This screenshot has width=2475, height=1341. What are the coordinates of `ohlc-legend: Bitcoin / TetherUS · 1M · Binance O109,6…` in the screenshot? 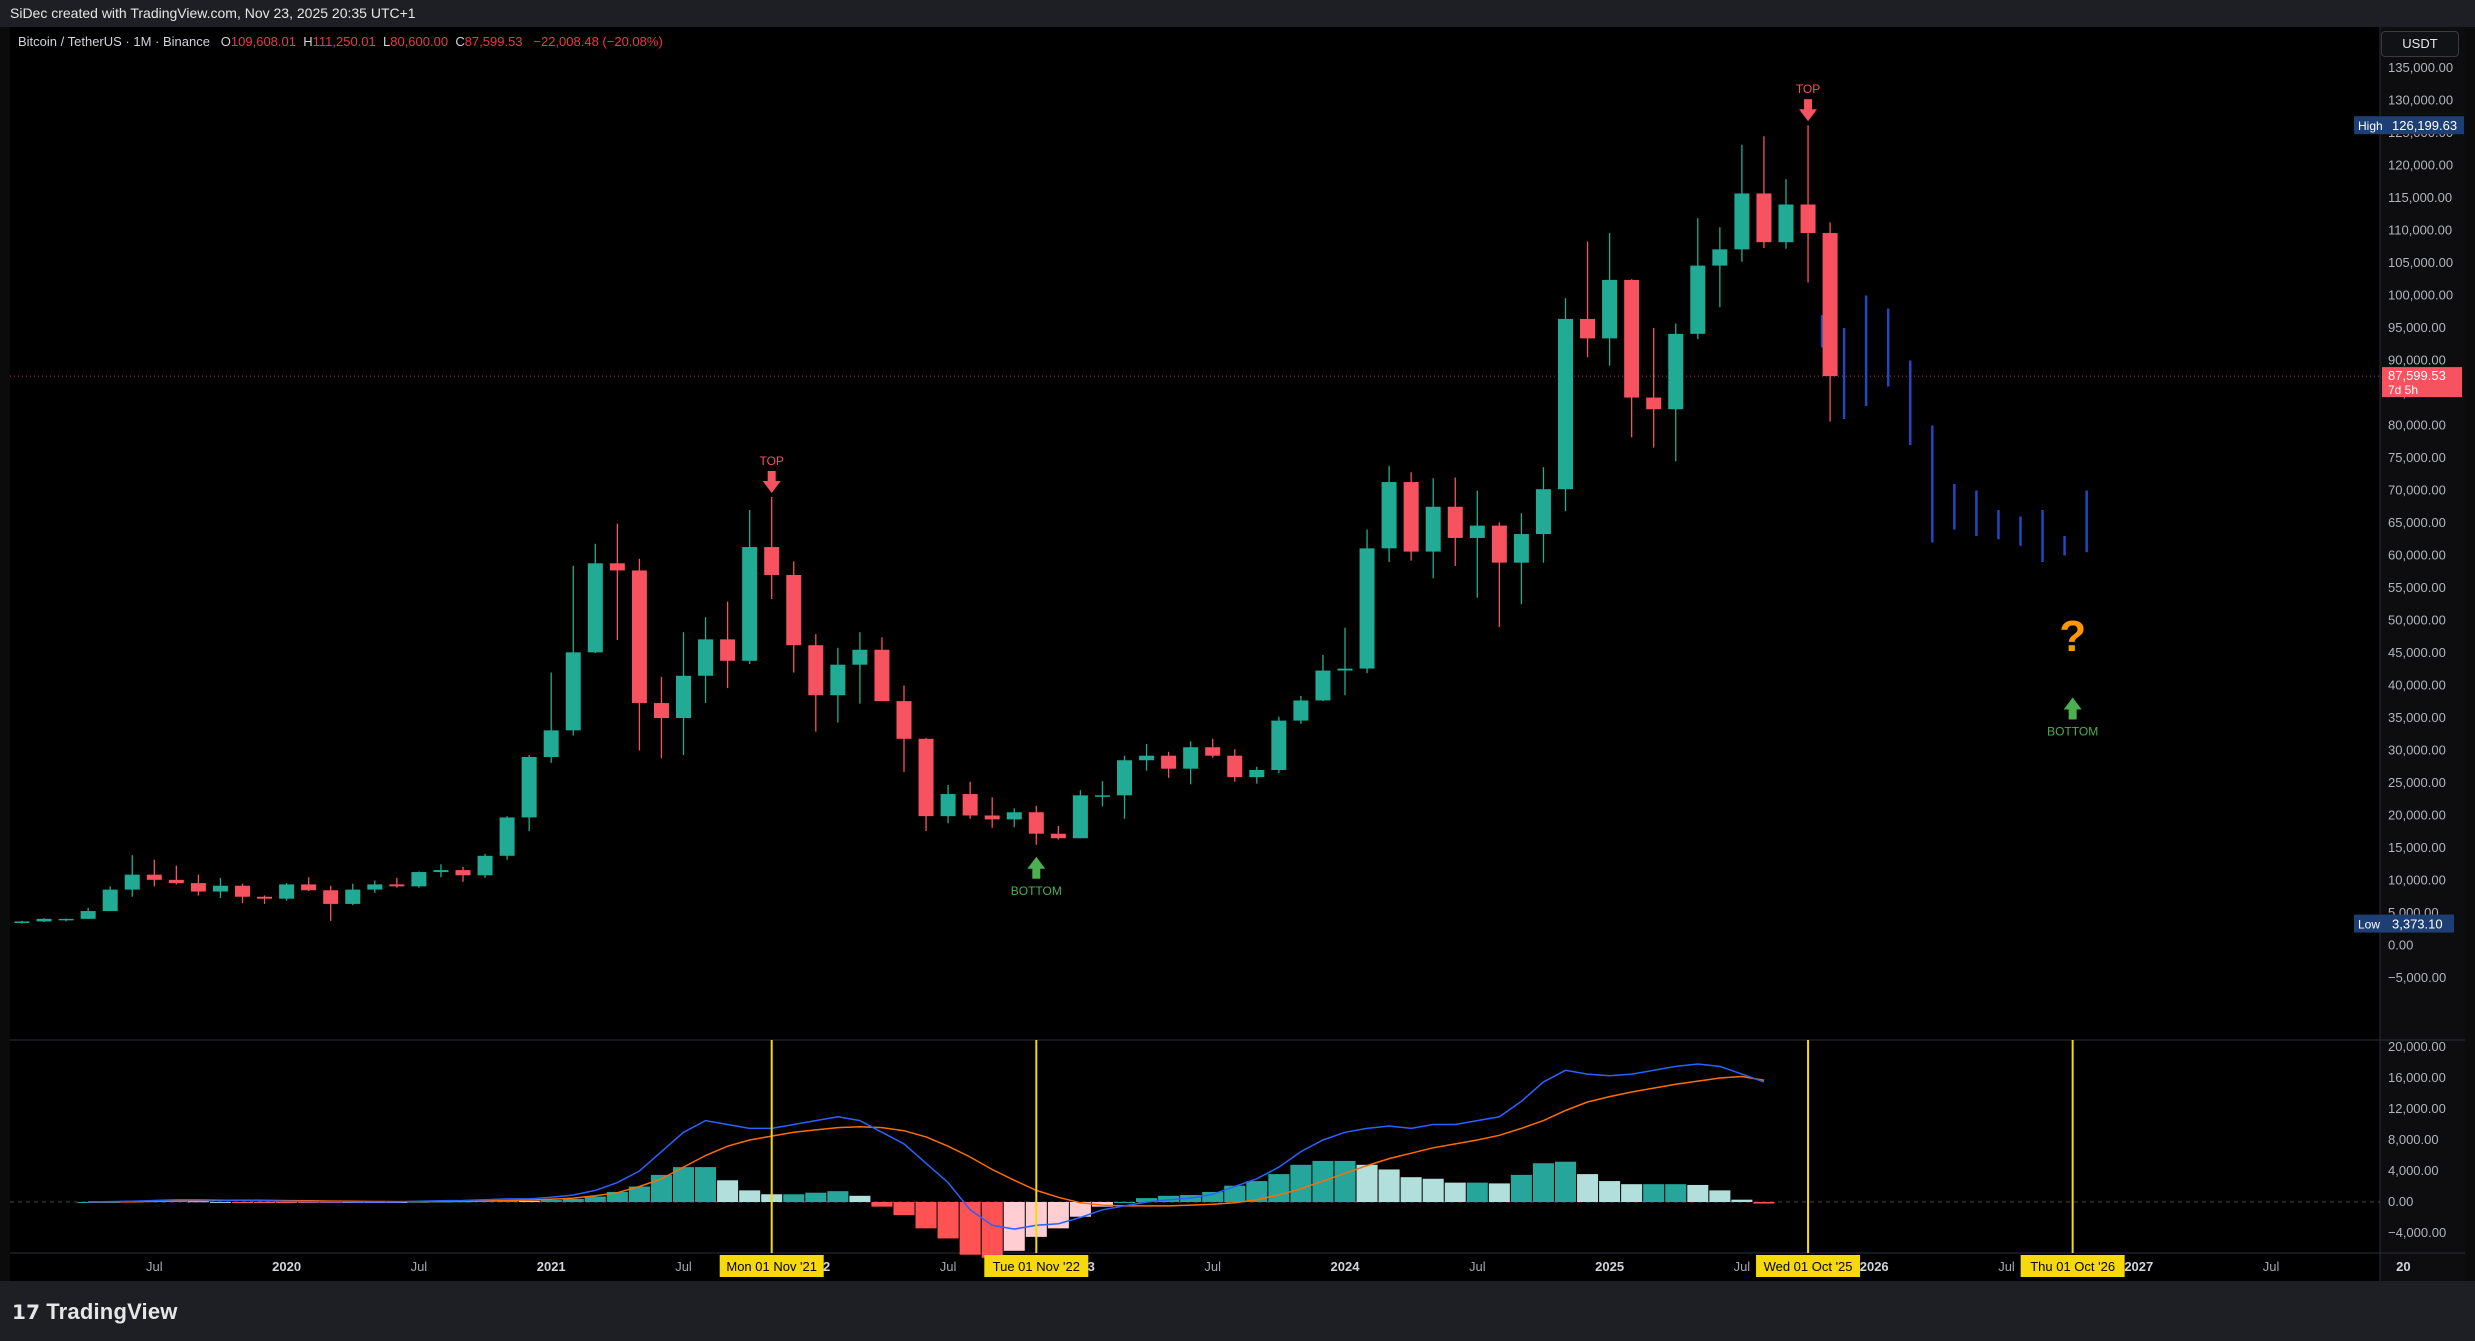 It's located at (340, 41).